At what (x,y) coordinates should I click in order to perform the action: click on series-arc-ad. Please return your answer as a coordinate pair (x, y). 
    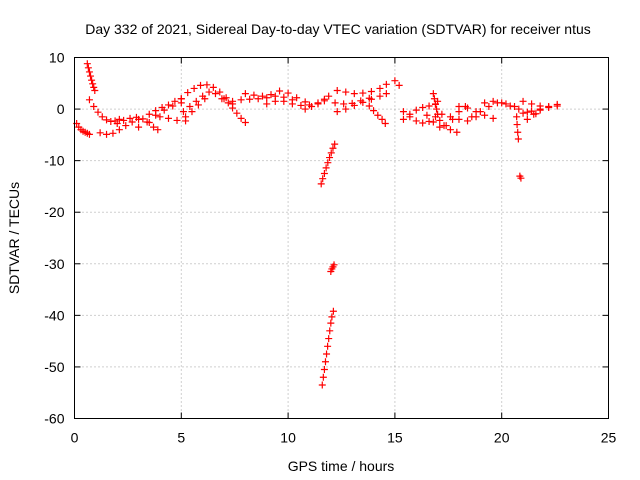
    Looking at the image, I should click on (476, 112).